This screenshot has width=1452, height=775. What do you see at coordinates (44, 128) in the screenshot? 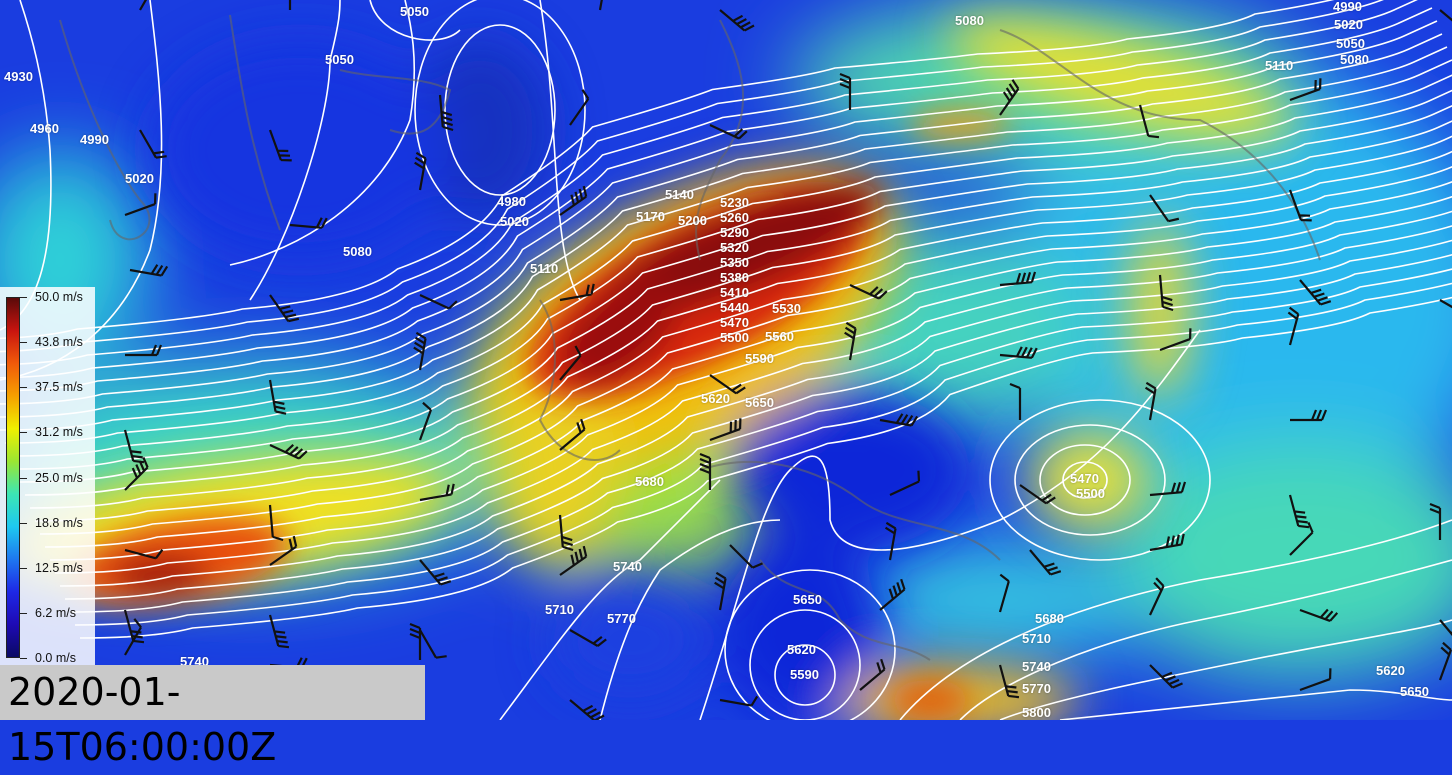
I see `contour-label: 4960` at bounding box center [44, 128].